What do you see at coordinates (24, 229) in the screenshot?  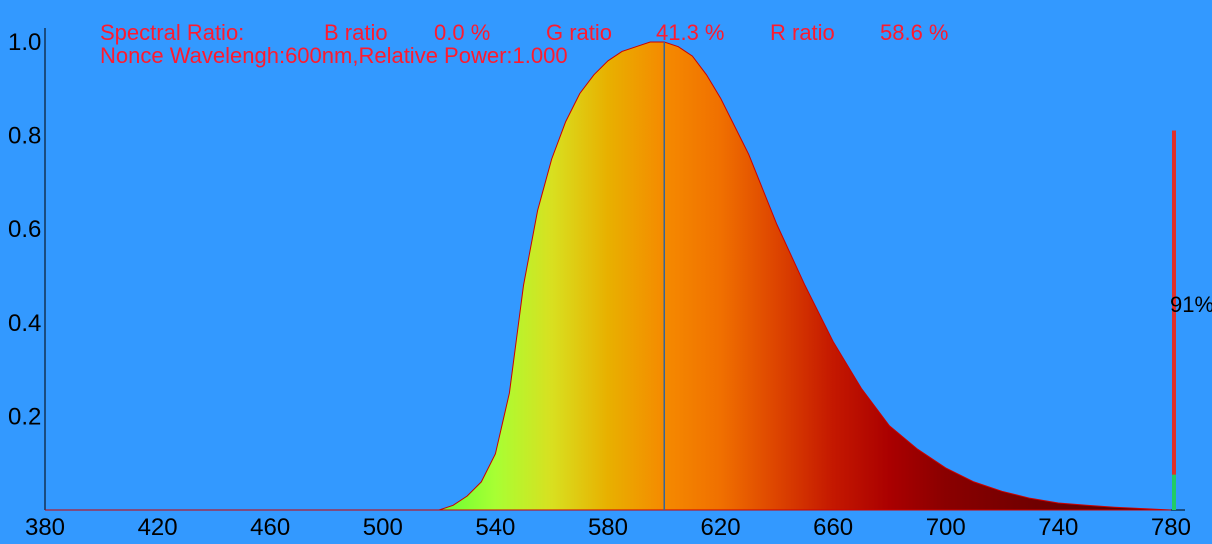 I see `y-tick-label: 0.6` at bounding box center [24, 229].